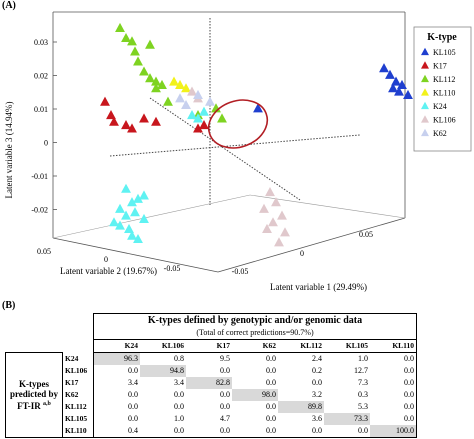 The height and width of the screenshot is (439, 474). Describe the element at coordinates (317, 370) in the screenshot. I see `table-cell: 0.2` at that location.